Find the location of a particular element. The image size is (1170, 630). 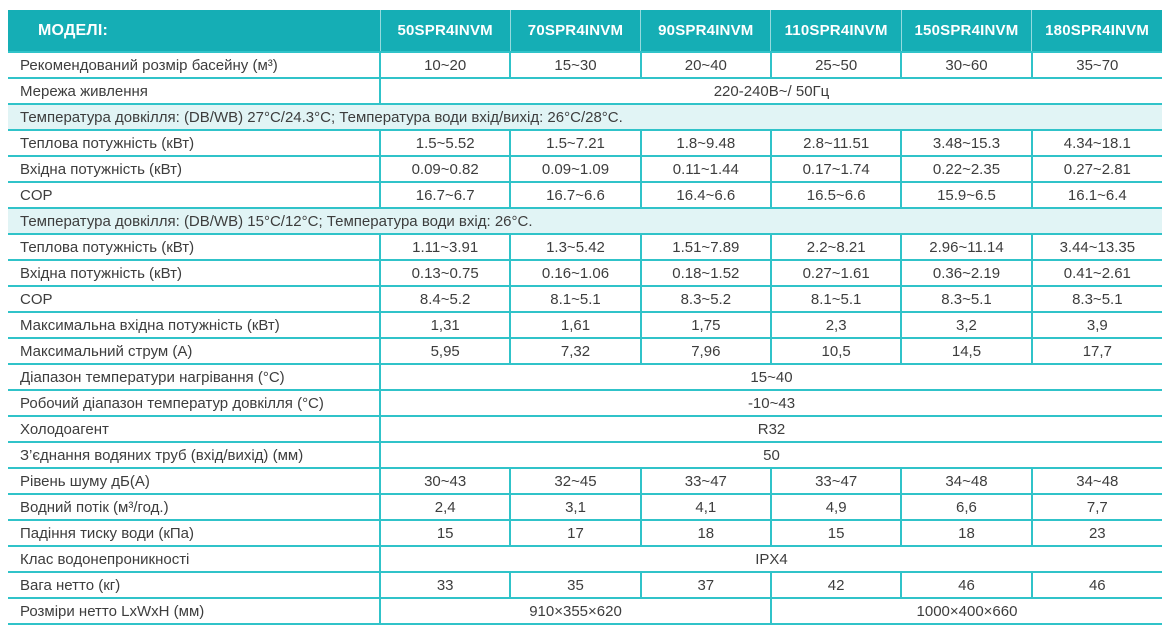

spec-value-cell: 18 is located at coordinates (705, 532).